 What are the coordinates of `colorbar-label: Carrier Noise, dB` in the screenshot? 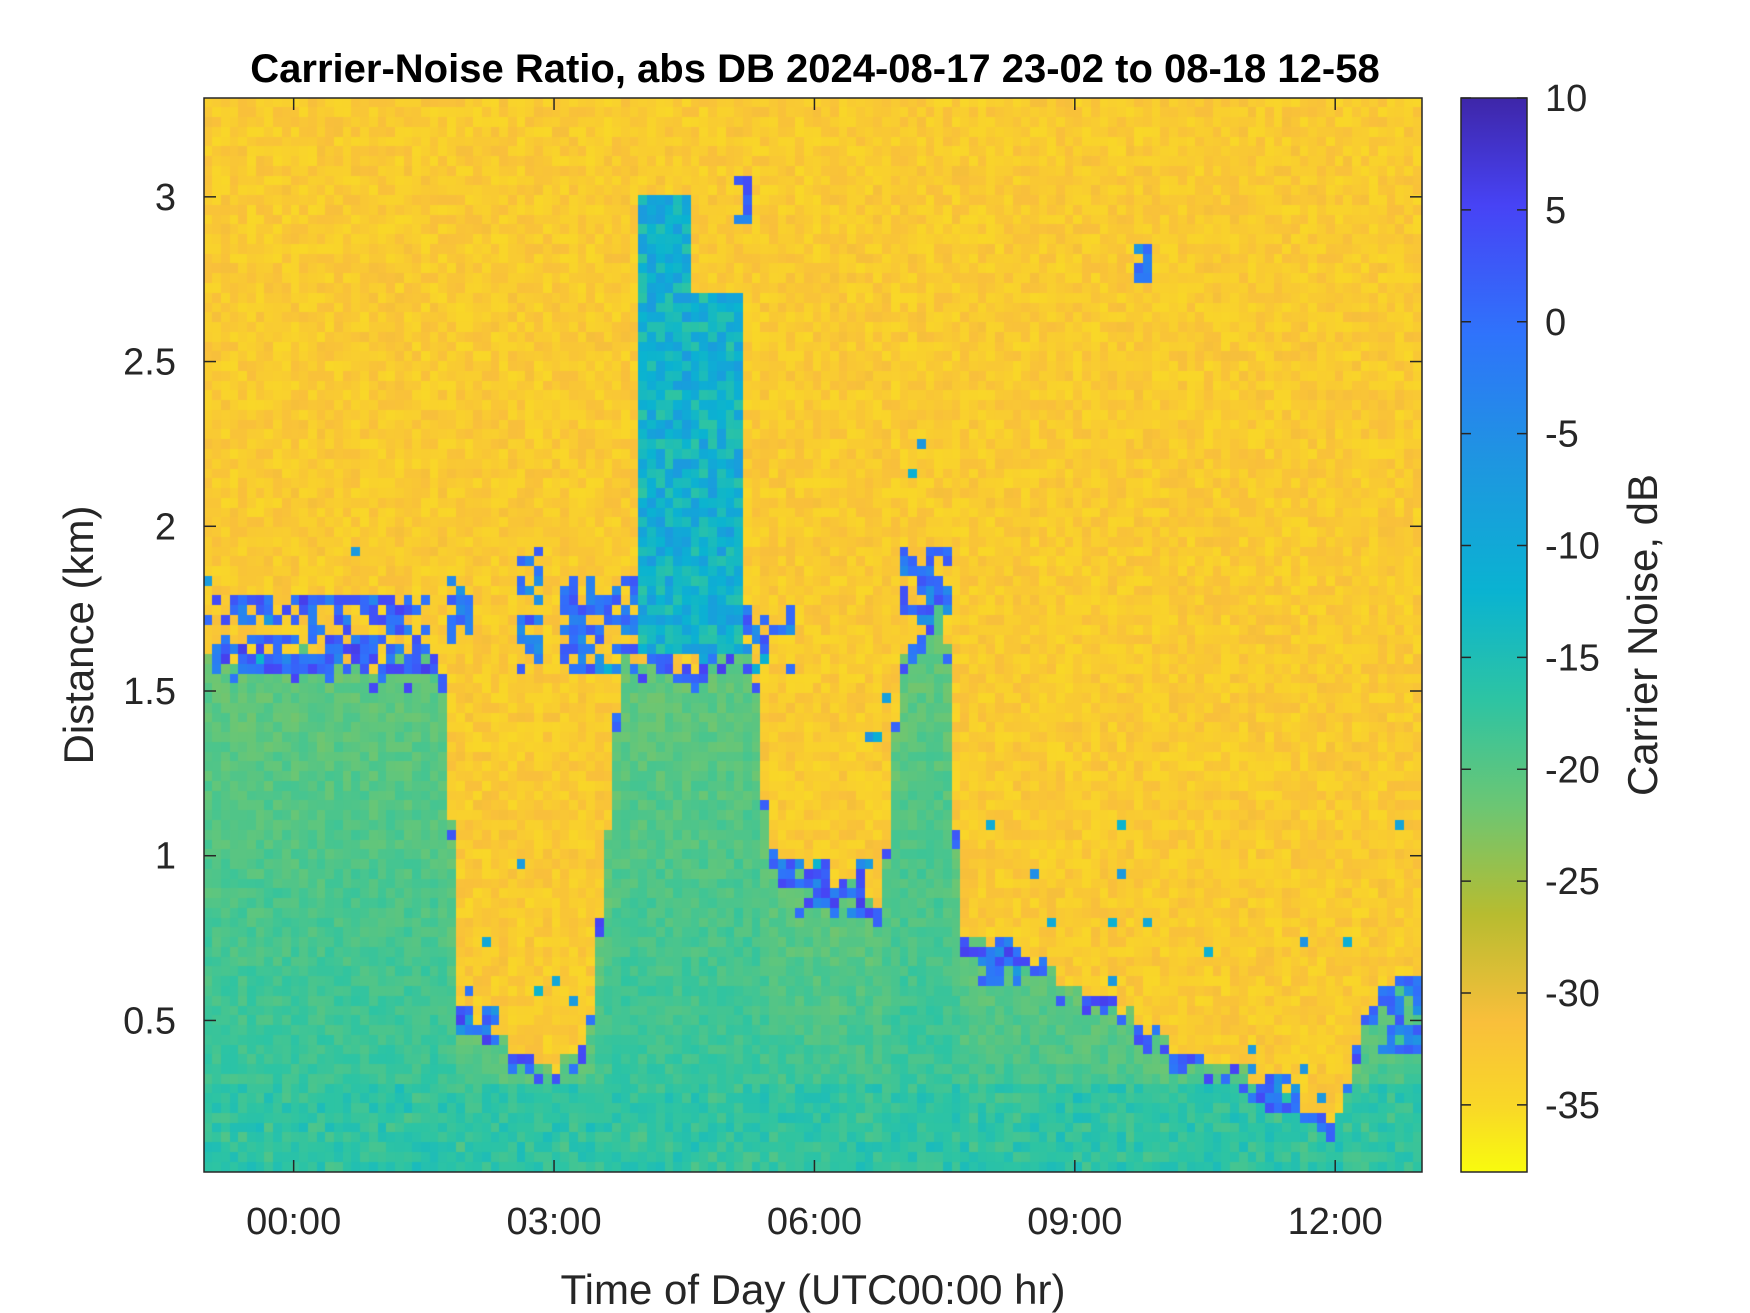 It's located at (1642, 635).